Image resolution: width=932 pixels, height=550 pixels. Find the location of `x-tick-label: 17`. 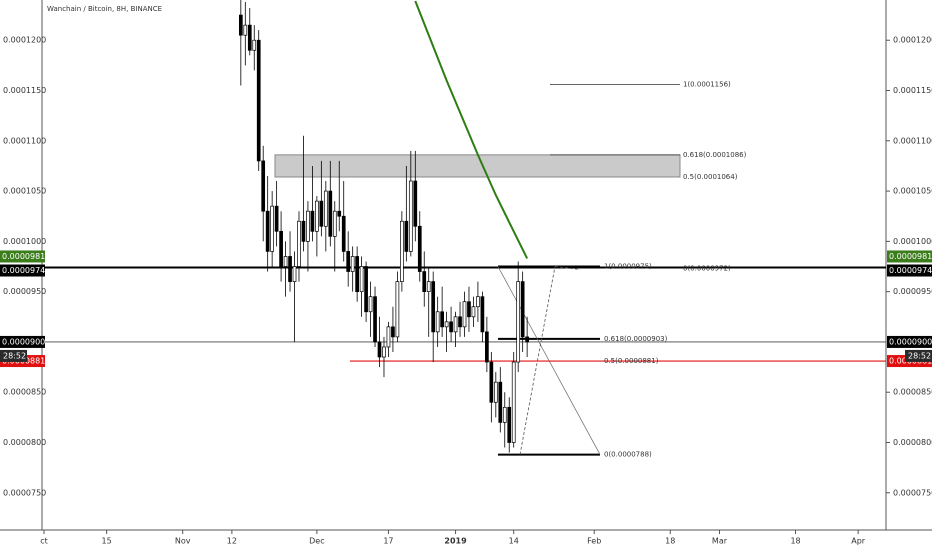

x-tick-label: 17 is located at coordinates (388, 541).